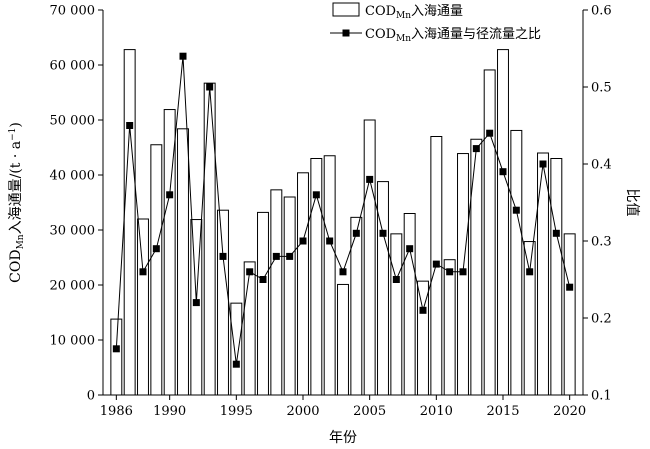 This screenshot has width=650, height=449. Describe the element at coordinates (130, 125) in the screenshot. I see `ratio-point-1987` at that location.